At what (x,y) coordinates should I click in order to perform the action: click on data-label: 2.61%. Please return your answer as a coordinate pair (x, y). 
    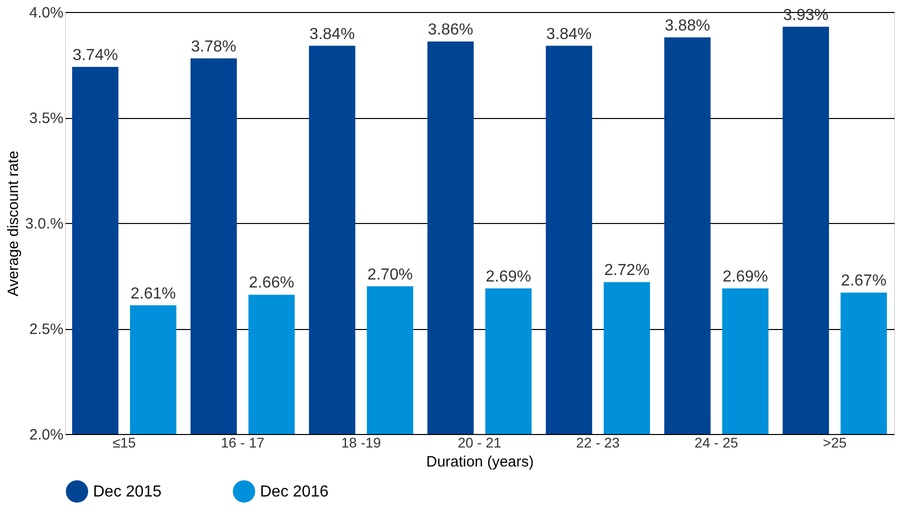
    Looking at the image, I should click on (153, 293).